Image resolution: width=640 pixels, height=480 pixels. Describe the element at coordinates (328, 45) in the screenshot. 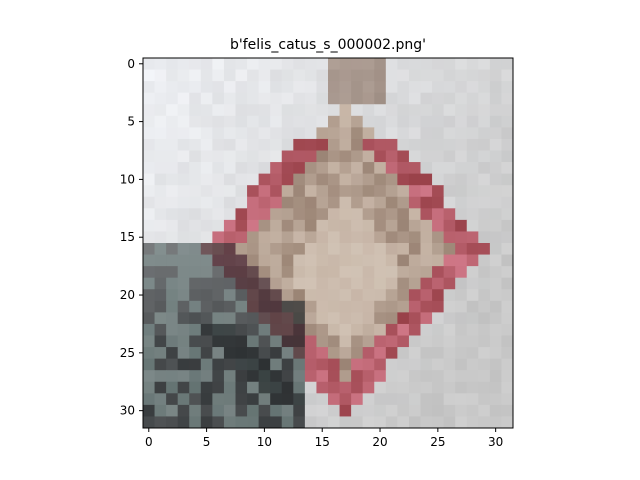

I see `chart-title: b'felis_catus_s_000002.png'` at that location.